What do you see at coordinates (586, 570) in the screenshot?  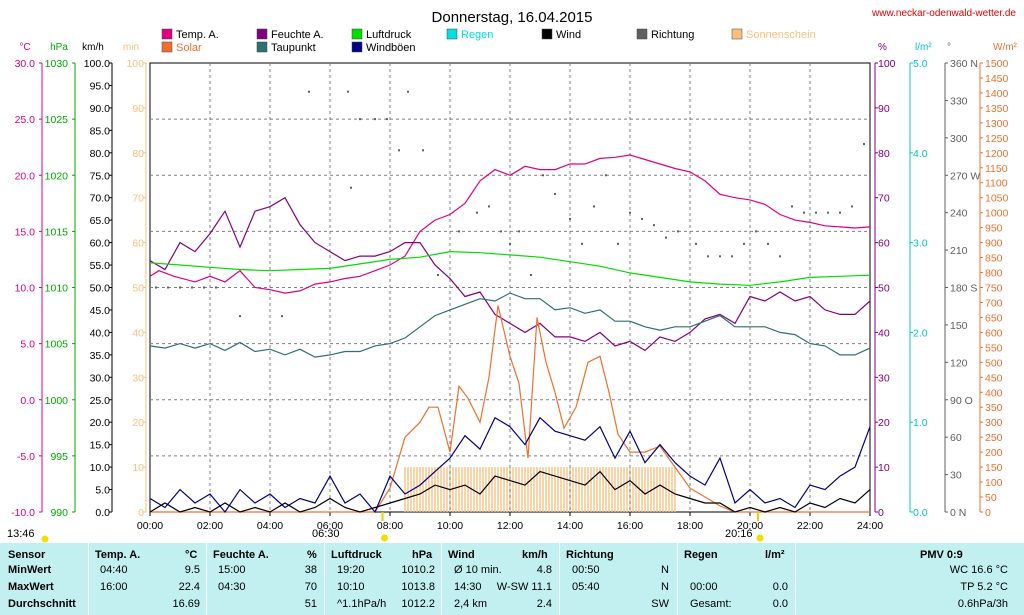 I see `table-cell-dir-time: 00:50` at bounding box center [586, 570].